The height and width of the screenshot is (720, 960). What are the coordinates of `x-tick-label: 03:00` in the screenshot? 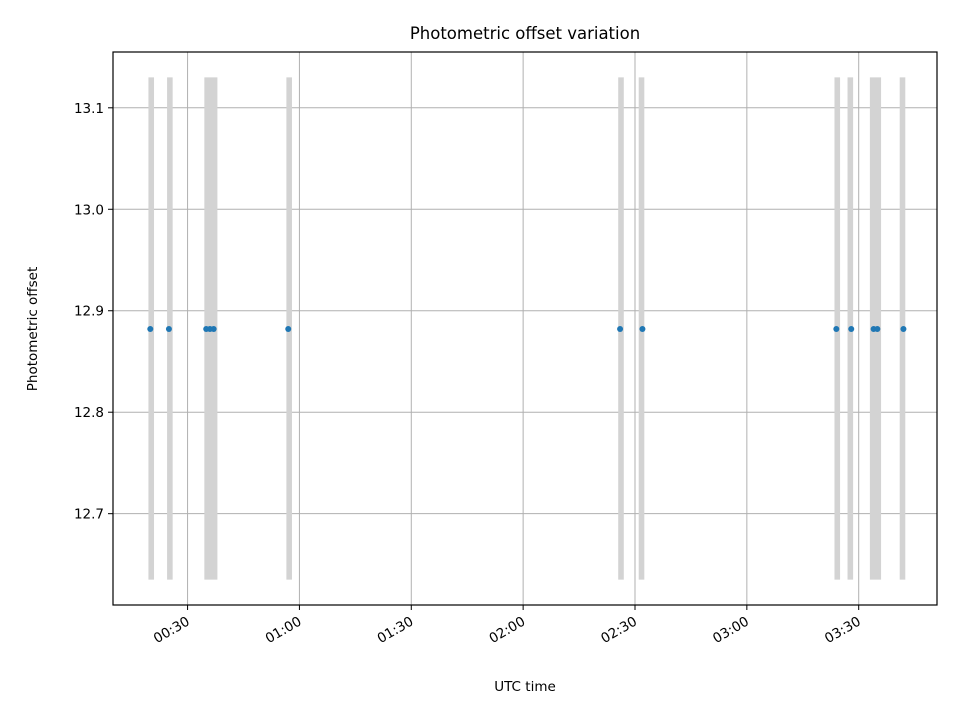 It's located at (731, 630).